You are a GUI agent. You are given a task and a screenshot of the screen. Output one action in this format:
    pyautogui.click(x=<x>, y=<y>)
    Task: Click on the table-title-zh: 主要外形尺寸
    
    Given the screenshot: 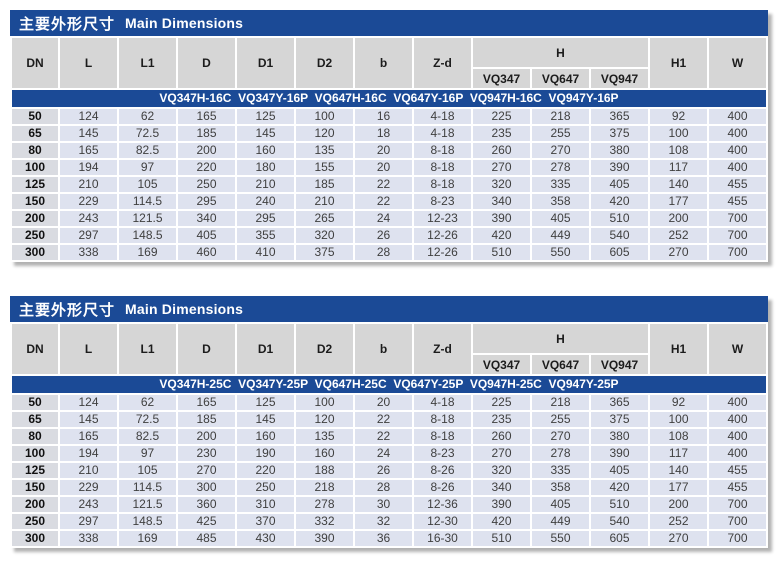 What is the action you would take?
    pyautogui.click(x=67, y=24)
    